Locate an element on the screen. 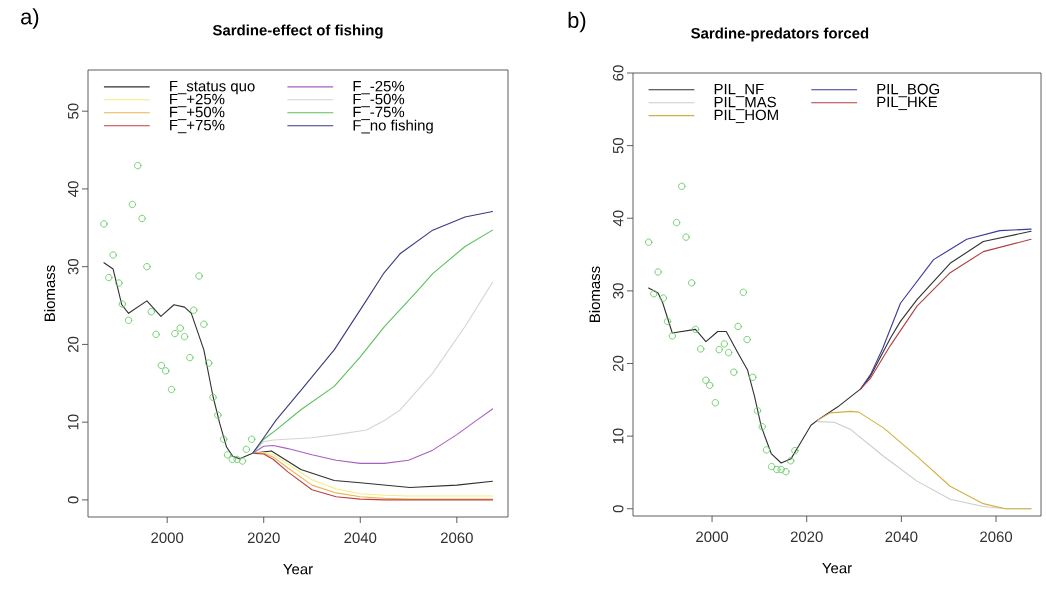  legend-label: F_+75% is located at coordinates (197, 126).